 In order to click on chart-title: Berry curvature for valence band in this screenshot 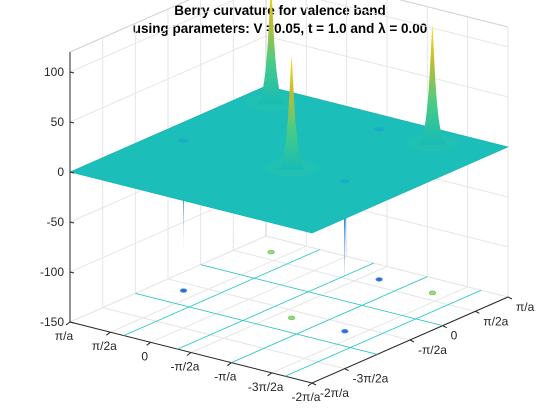, I will do `click(280, 10)`.